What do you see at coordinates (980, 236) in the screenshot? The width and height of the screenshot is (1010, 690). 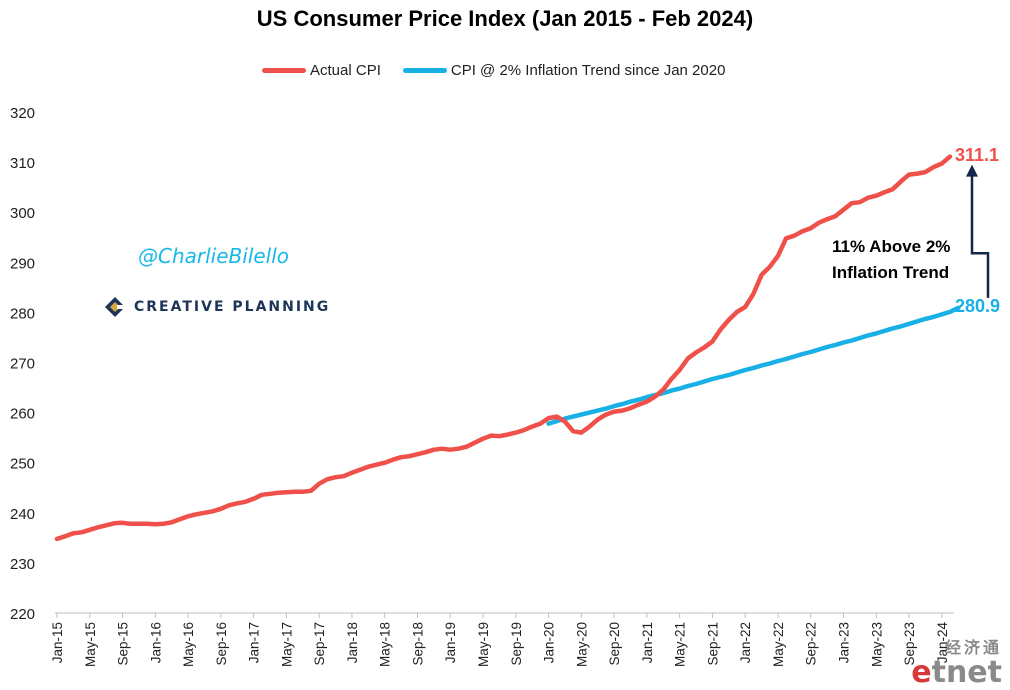 I see `annotation-arrow-path` at bounding box center [980, 236].